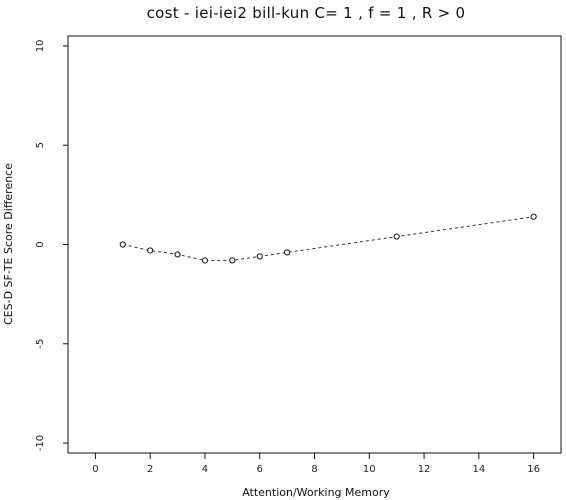 This screenshot has width=566, height=500. I want to click on x-axis-ticks: 0 2 4 6 8 10 12 14 16, so click(316, 464).